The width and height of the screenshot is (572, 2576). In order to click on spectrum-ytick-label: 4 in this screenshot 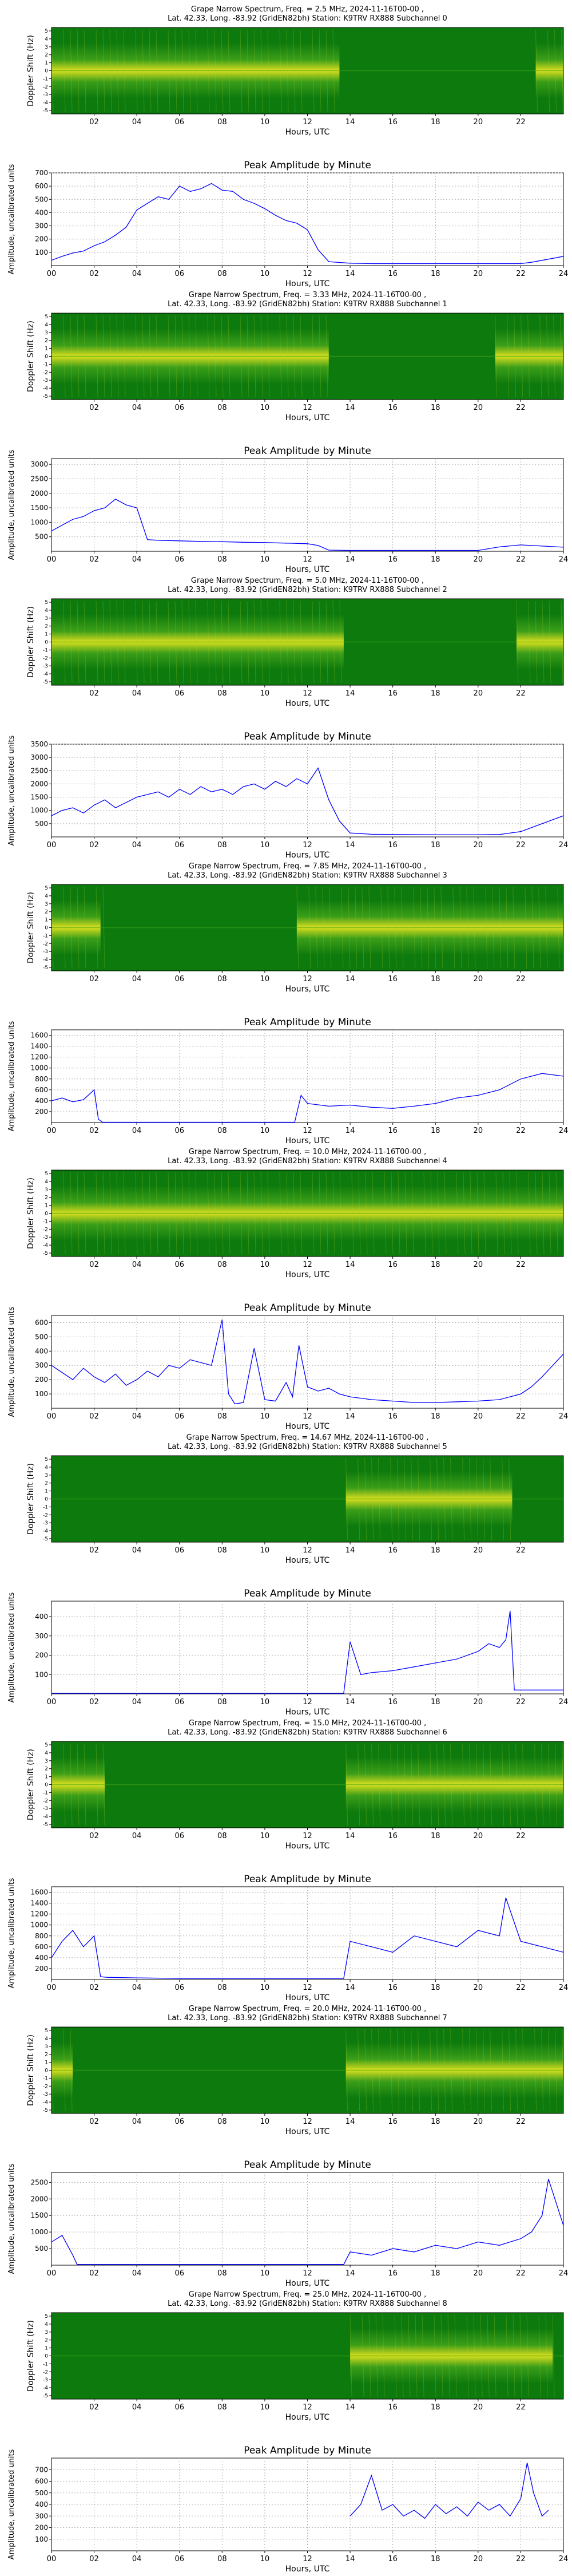, I will do `click(46, 325)`.